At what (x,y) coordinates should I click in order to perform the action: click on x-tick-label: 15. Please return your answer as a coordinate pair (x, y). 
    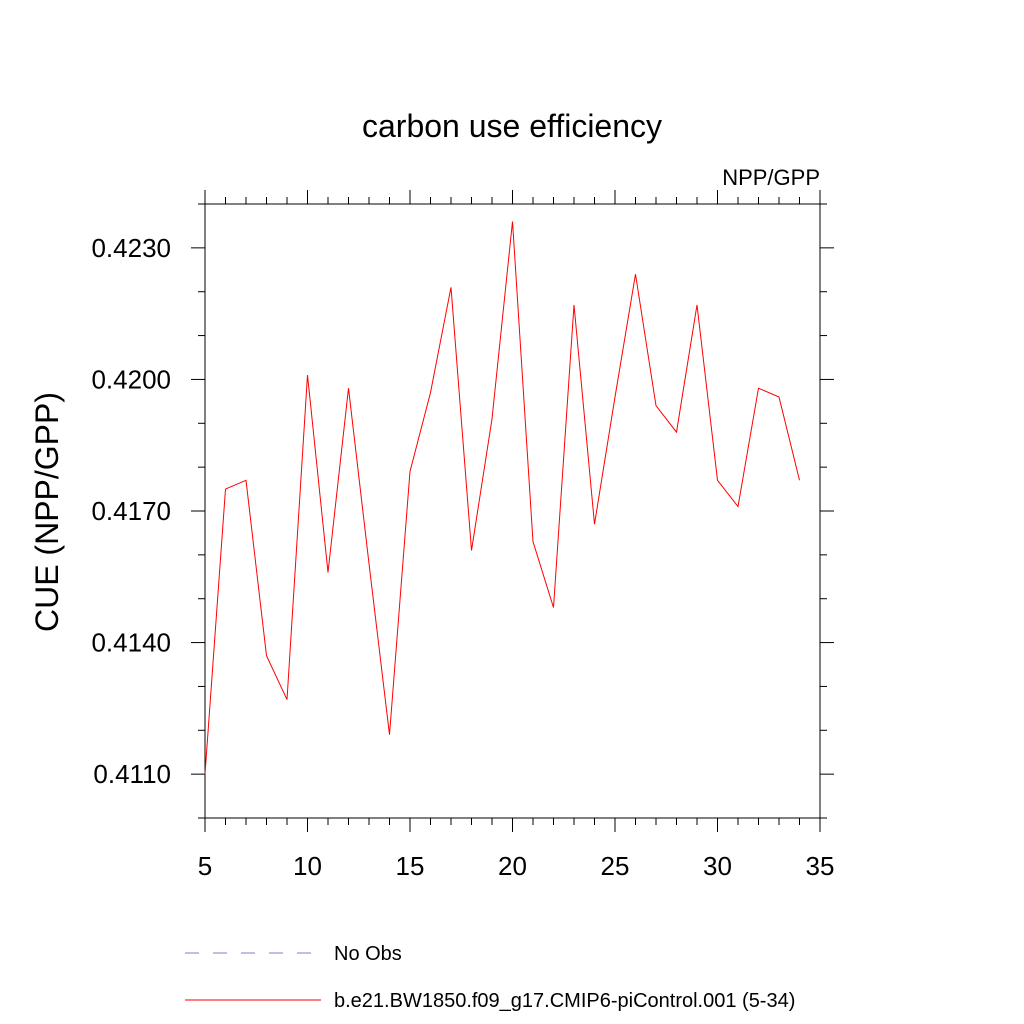
    Looking at the image, I should click on (410, 866).